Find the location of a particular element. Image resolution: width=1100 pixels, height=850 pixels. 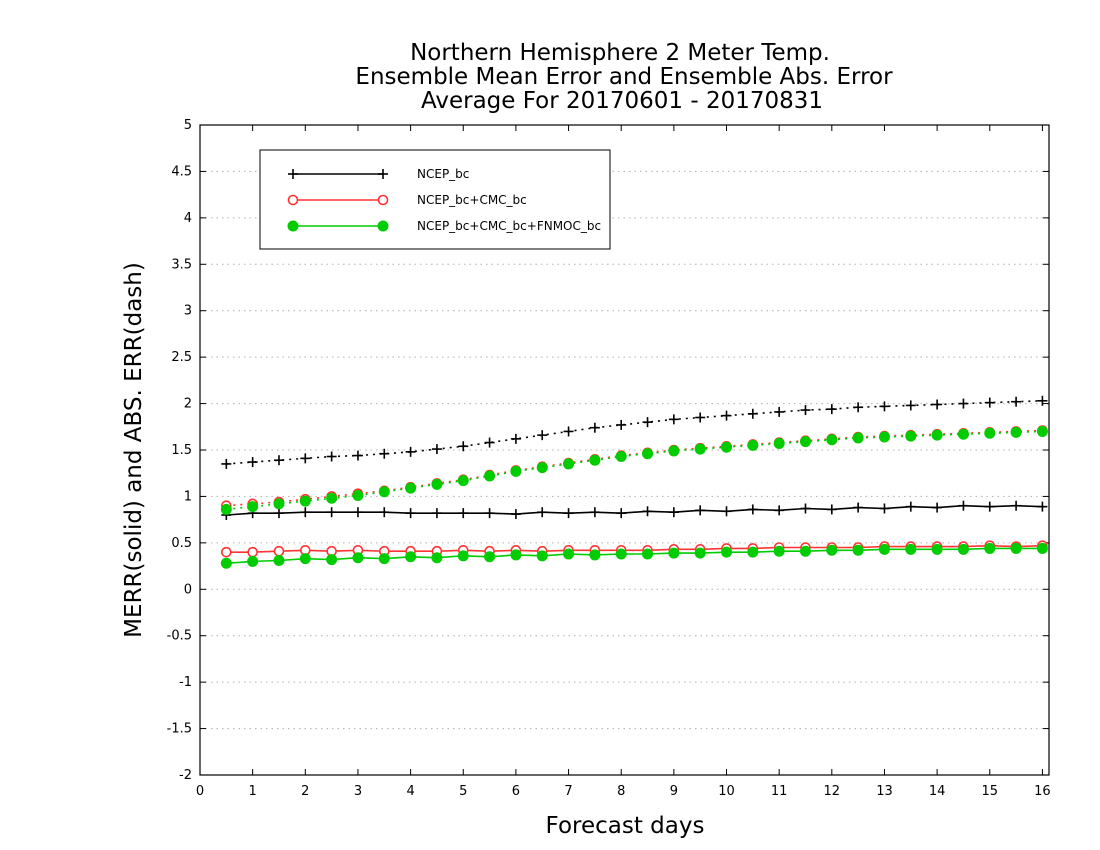

y-tick-label: -0.5 is located at coordinates (179, 636).